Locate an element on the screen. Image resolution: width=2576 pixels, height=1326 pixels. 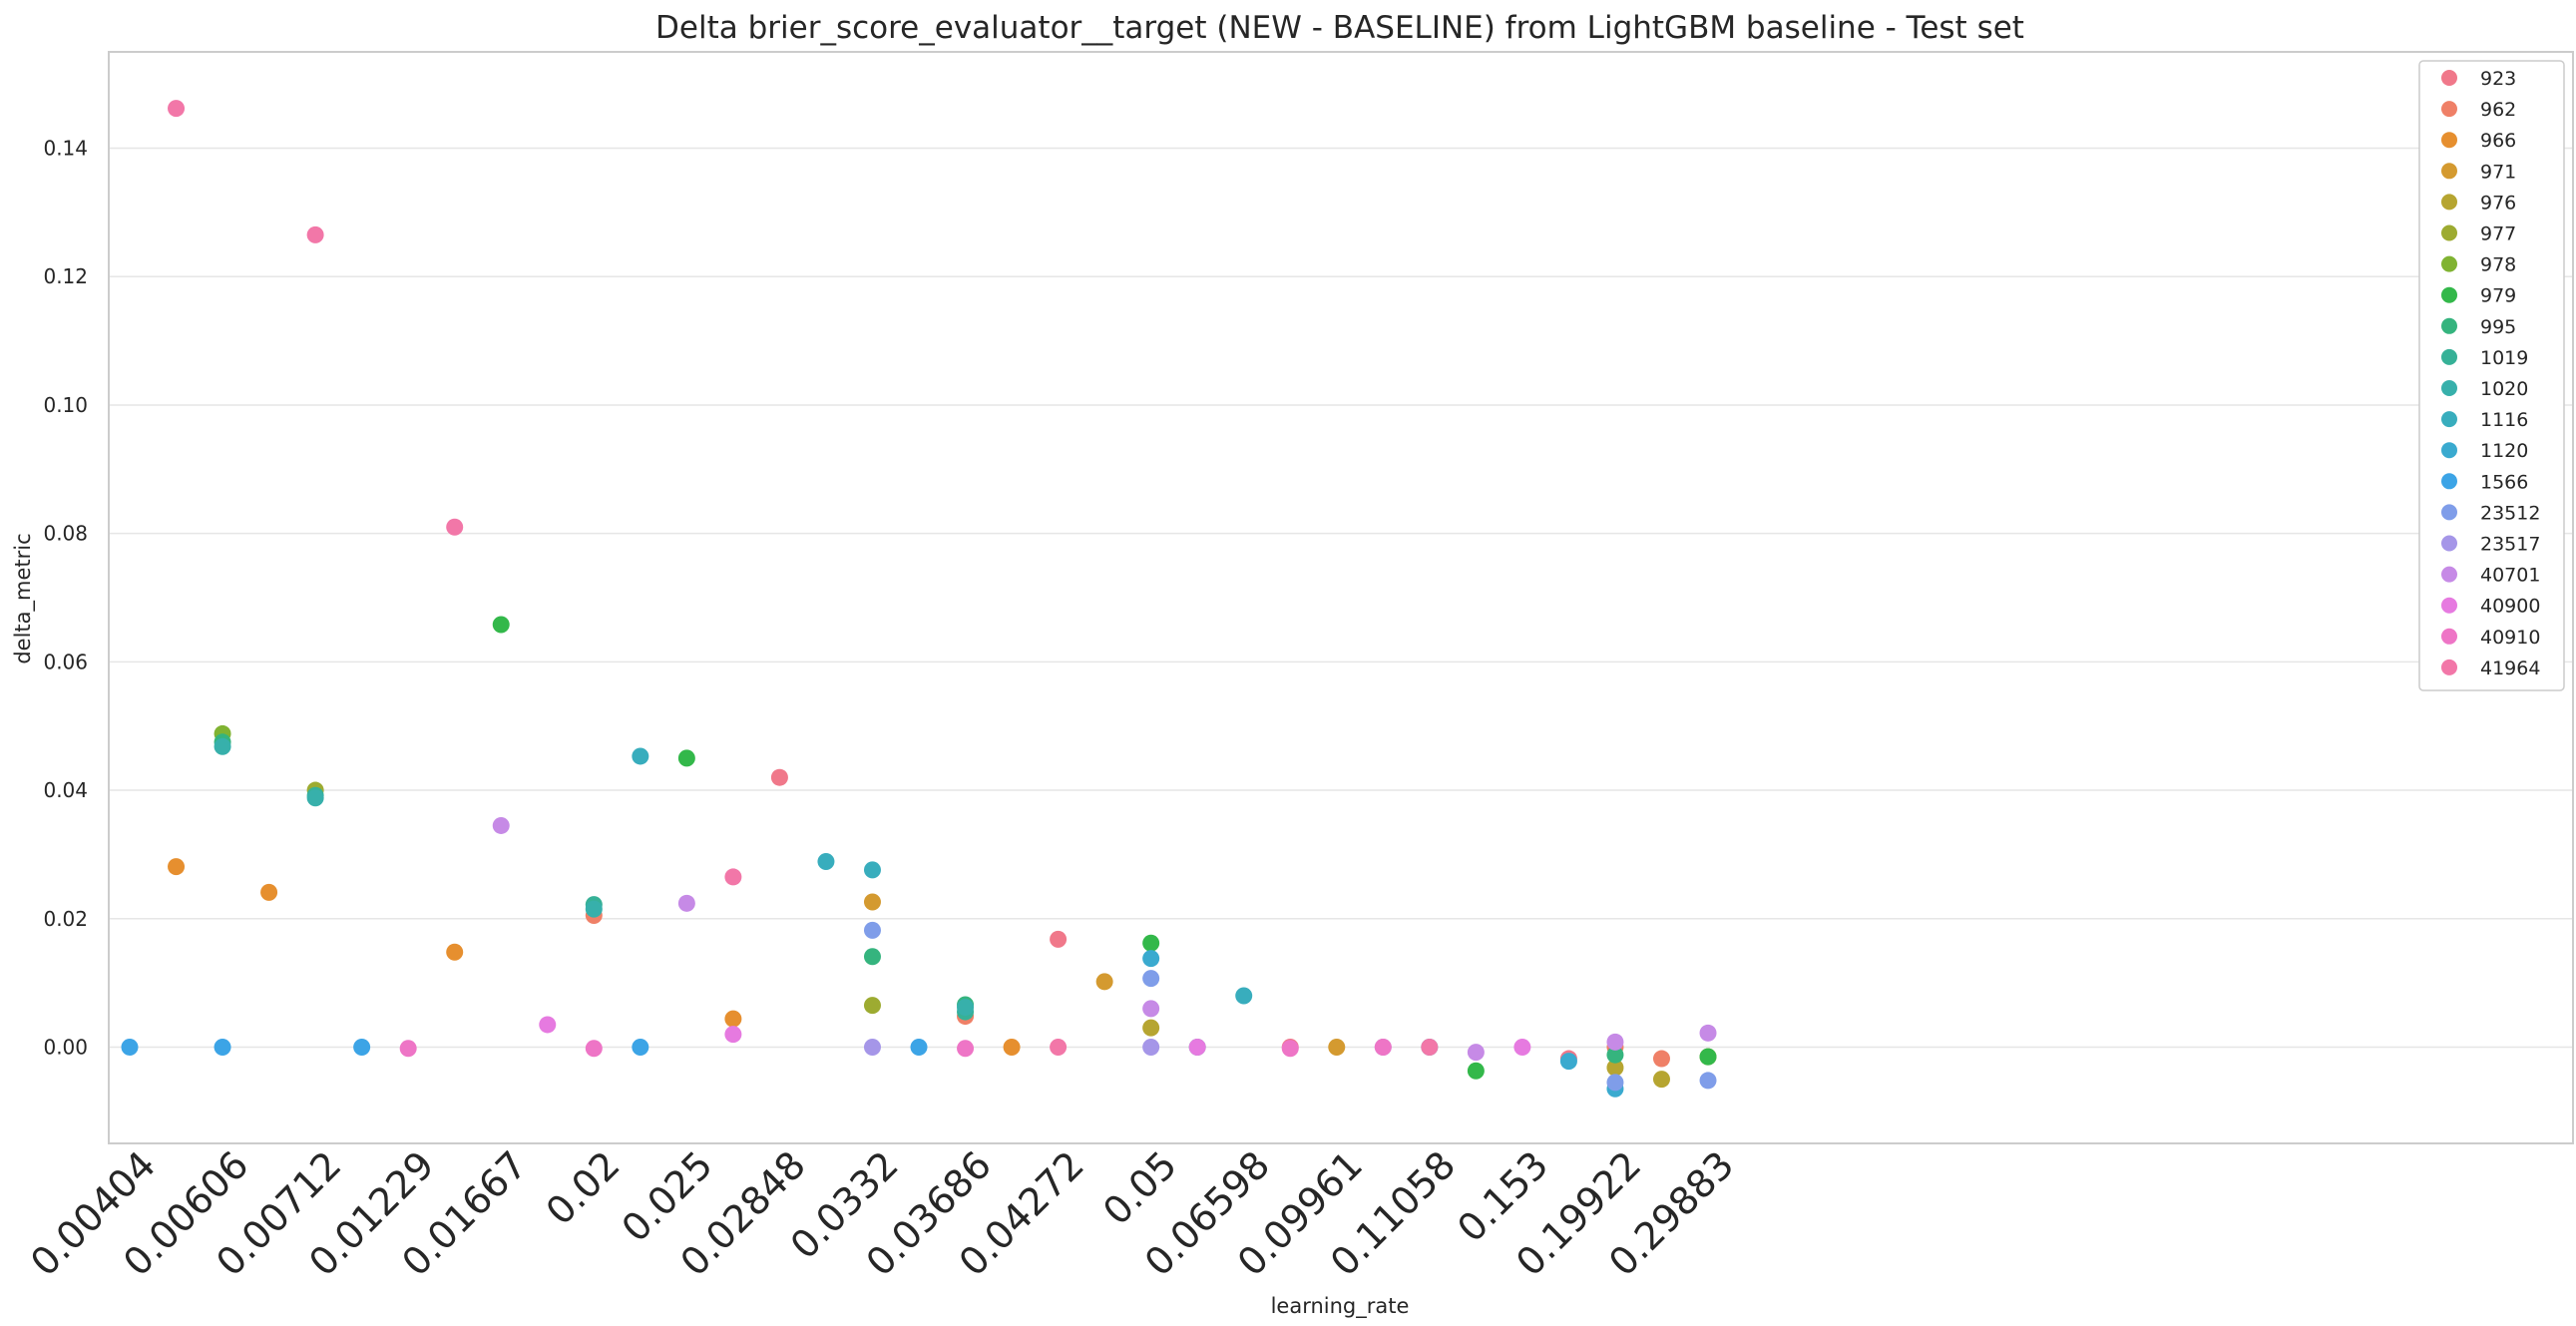
legend-label-40701: 40701 is located at coordinates (2510, 576).